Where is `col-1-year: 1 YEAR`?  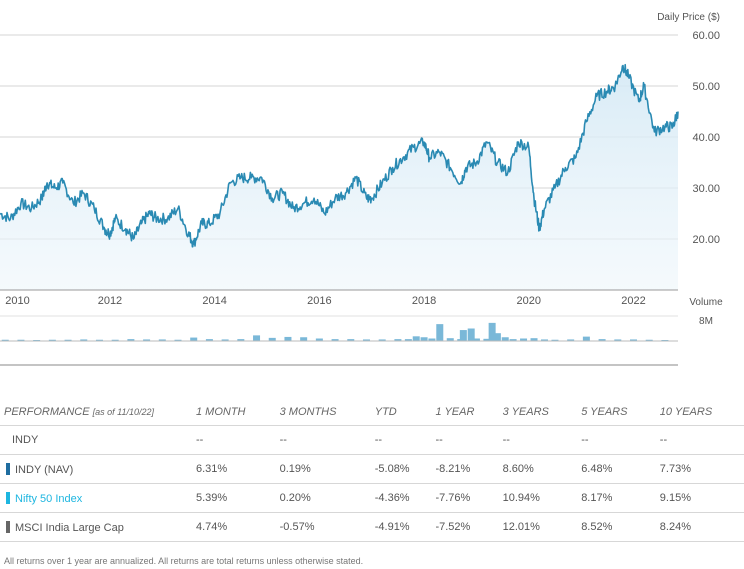
col-1-year: 1 YEAR is located at coordinates (465, 412).